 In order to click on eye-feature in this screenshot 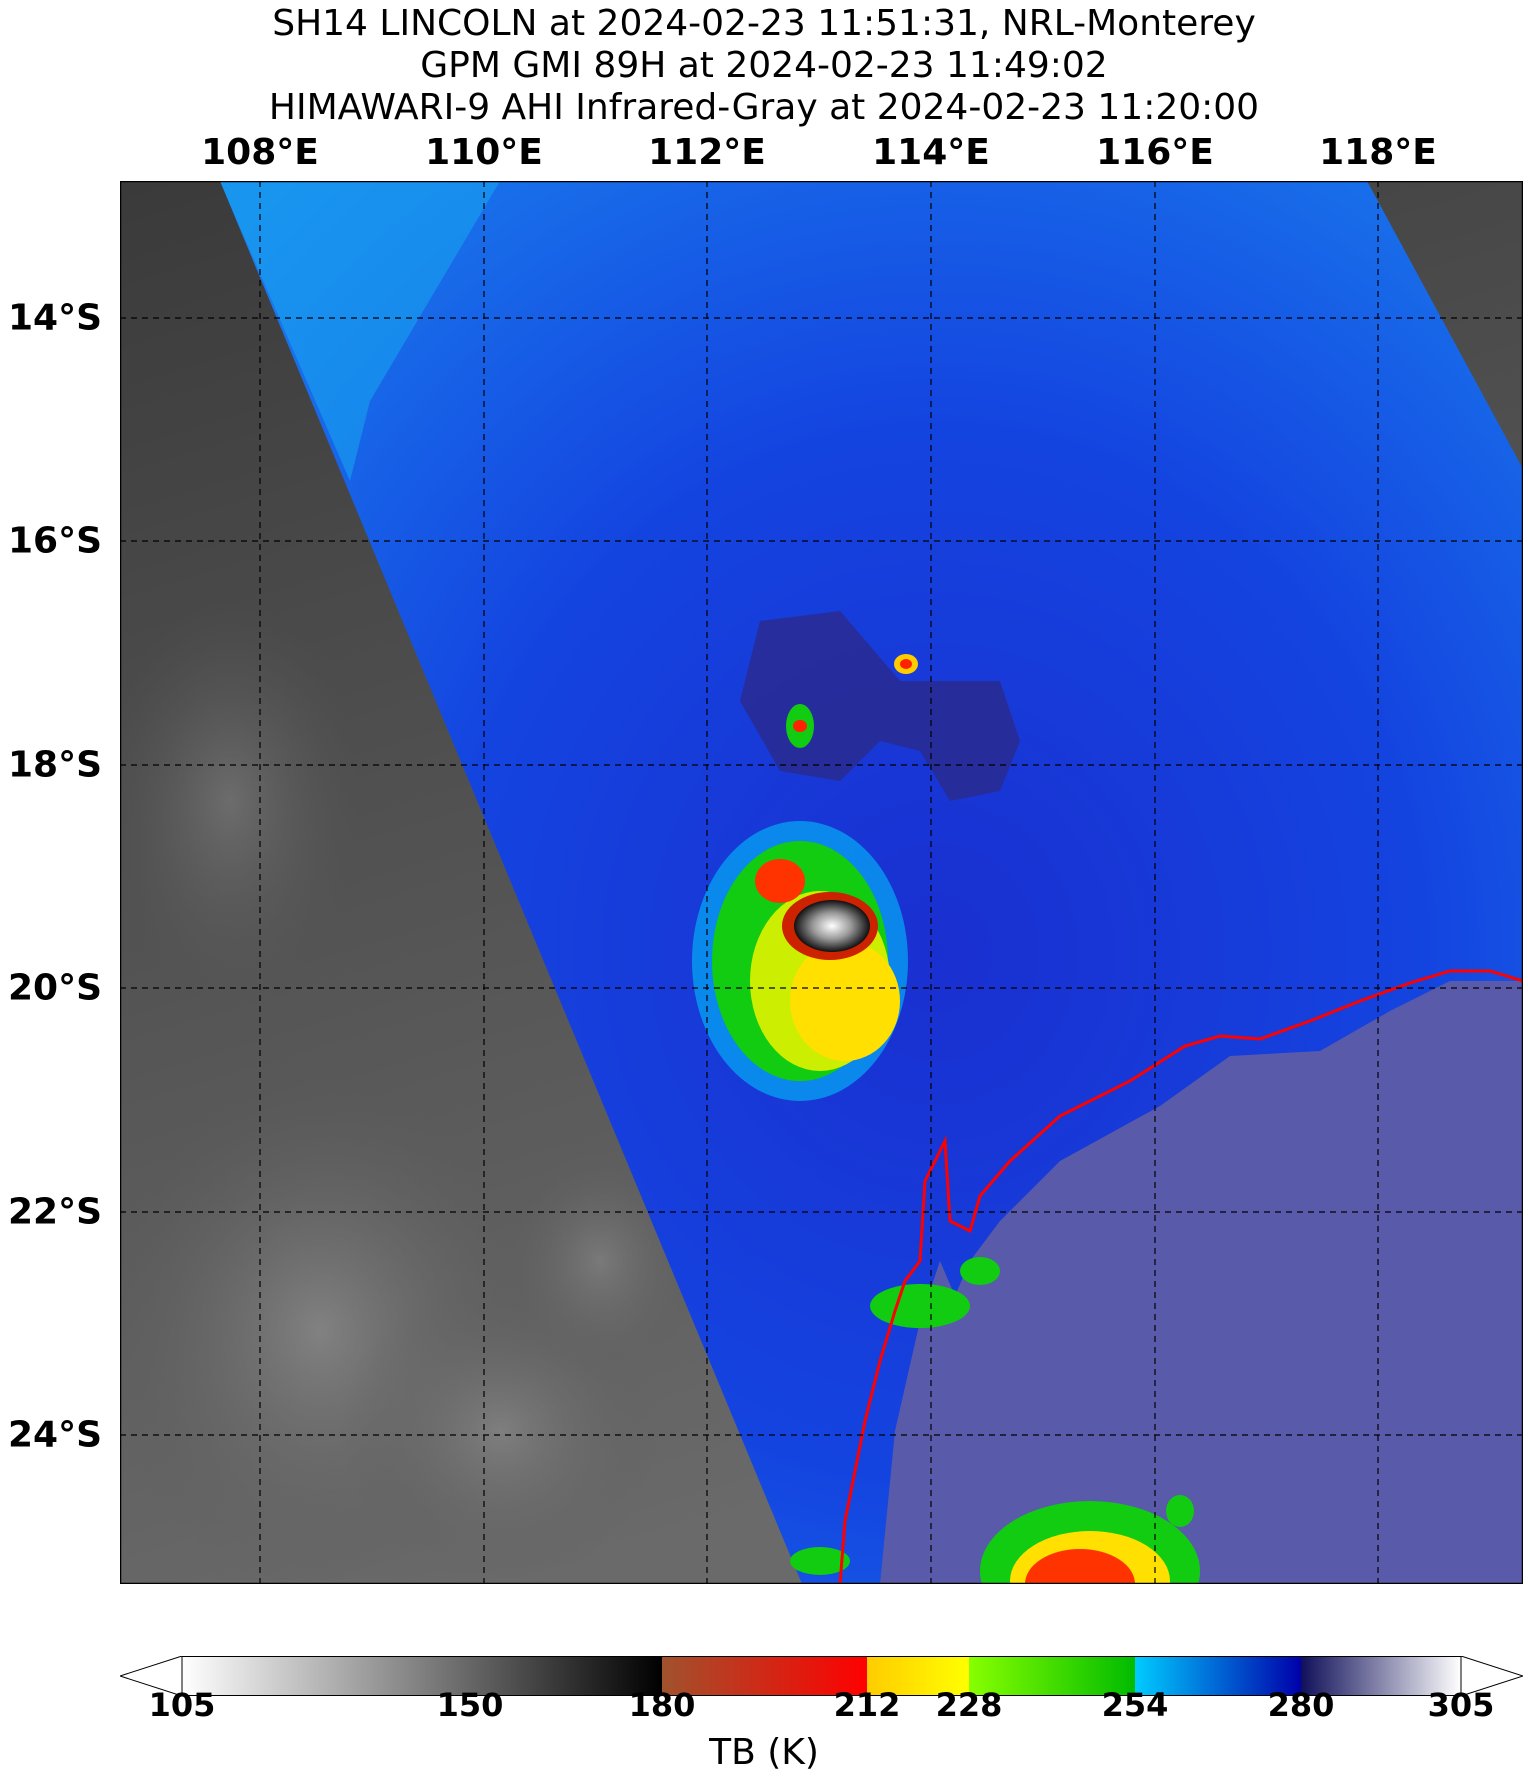, I will do `click(832, 926)`.